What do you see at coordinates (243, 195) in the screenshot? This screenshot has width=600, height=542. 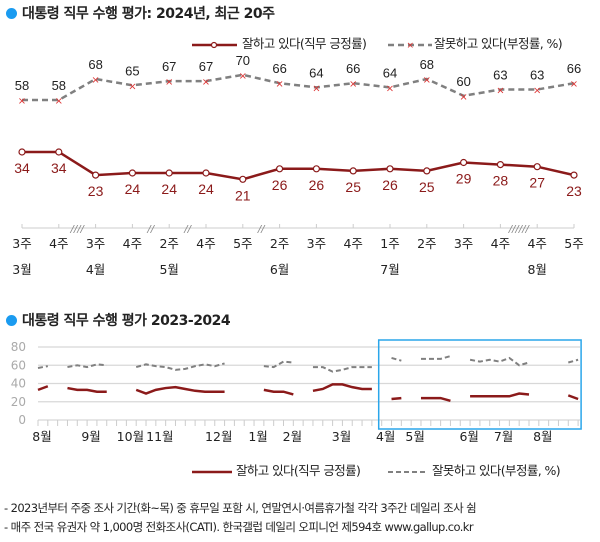 I see `positive-data-label: 21` at bounding box center [243, 195].